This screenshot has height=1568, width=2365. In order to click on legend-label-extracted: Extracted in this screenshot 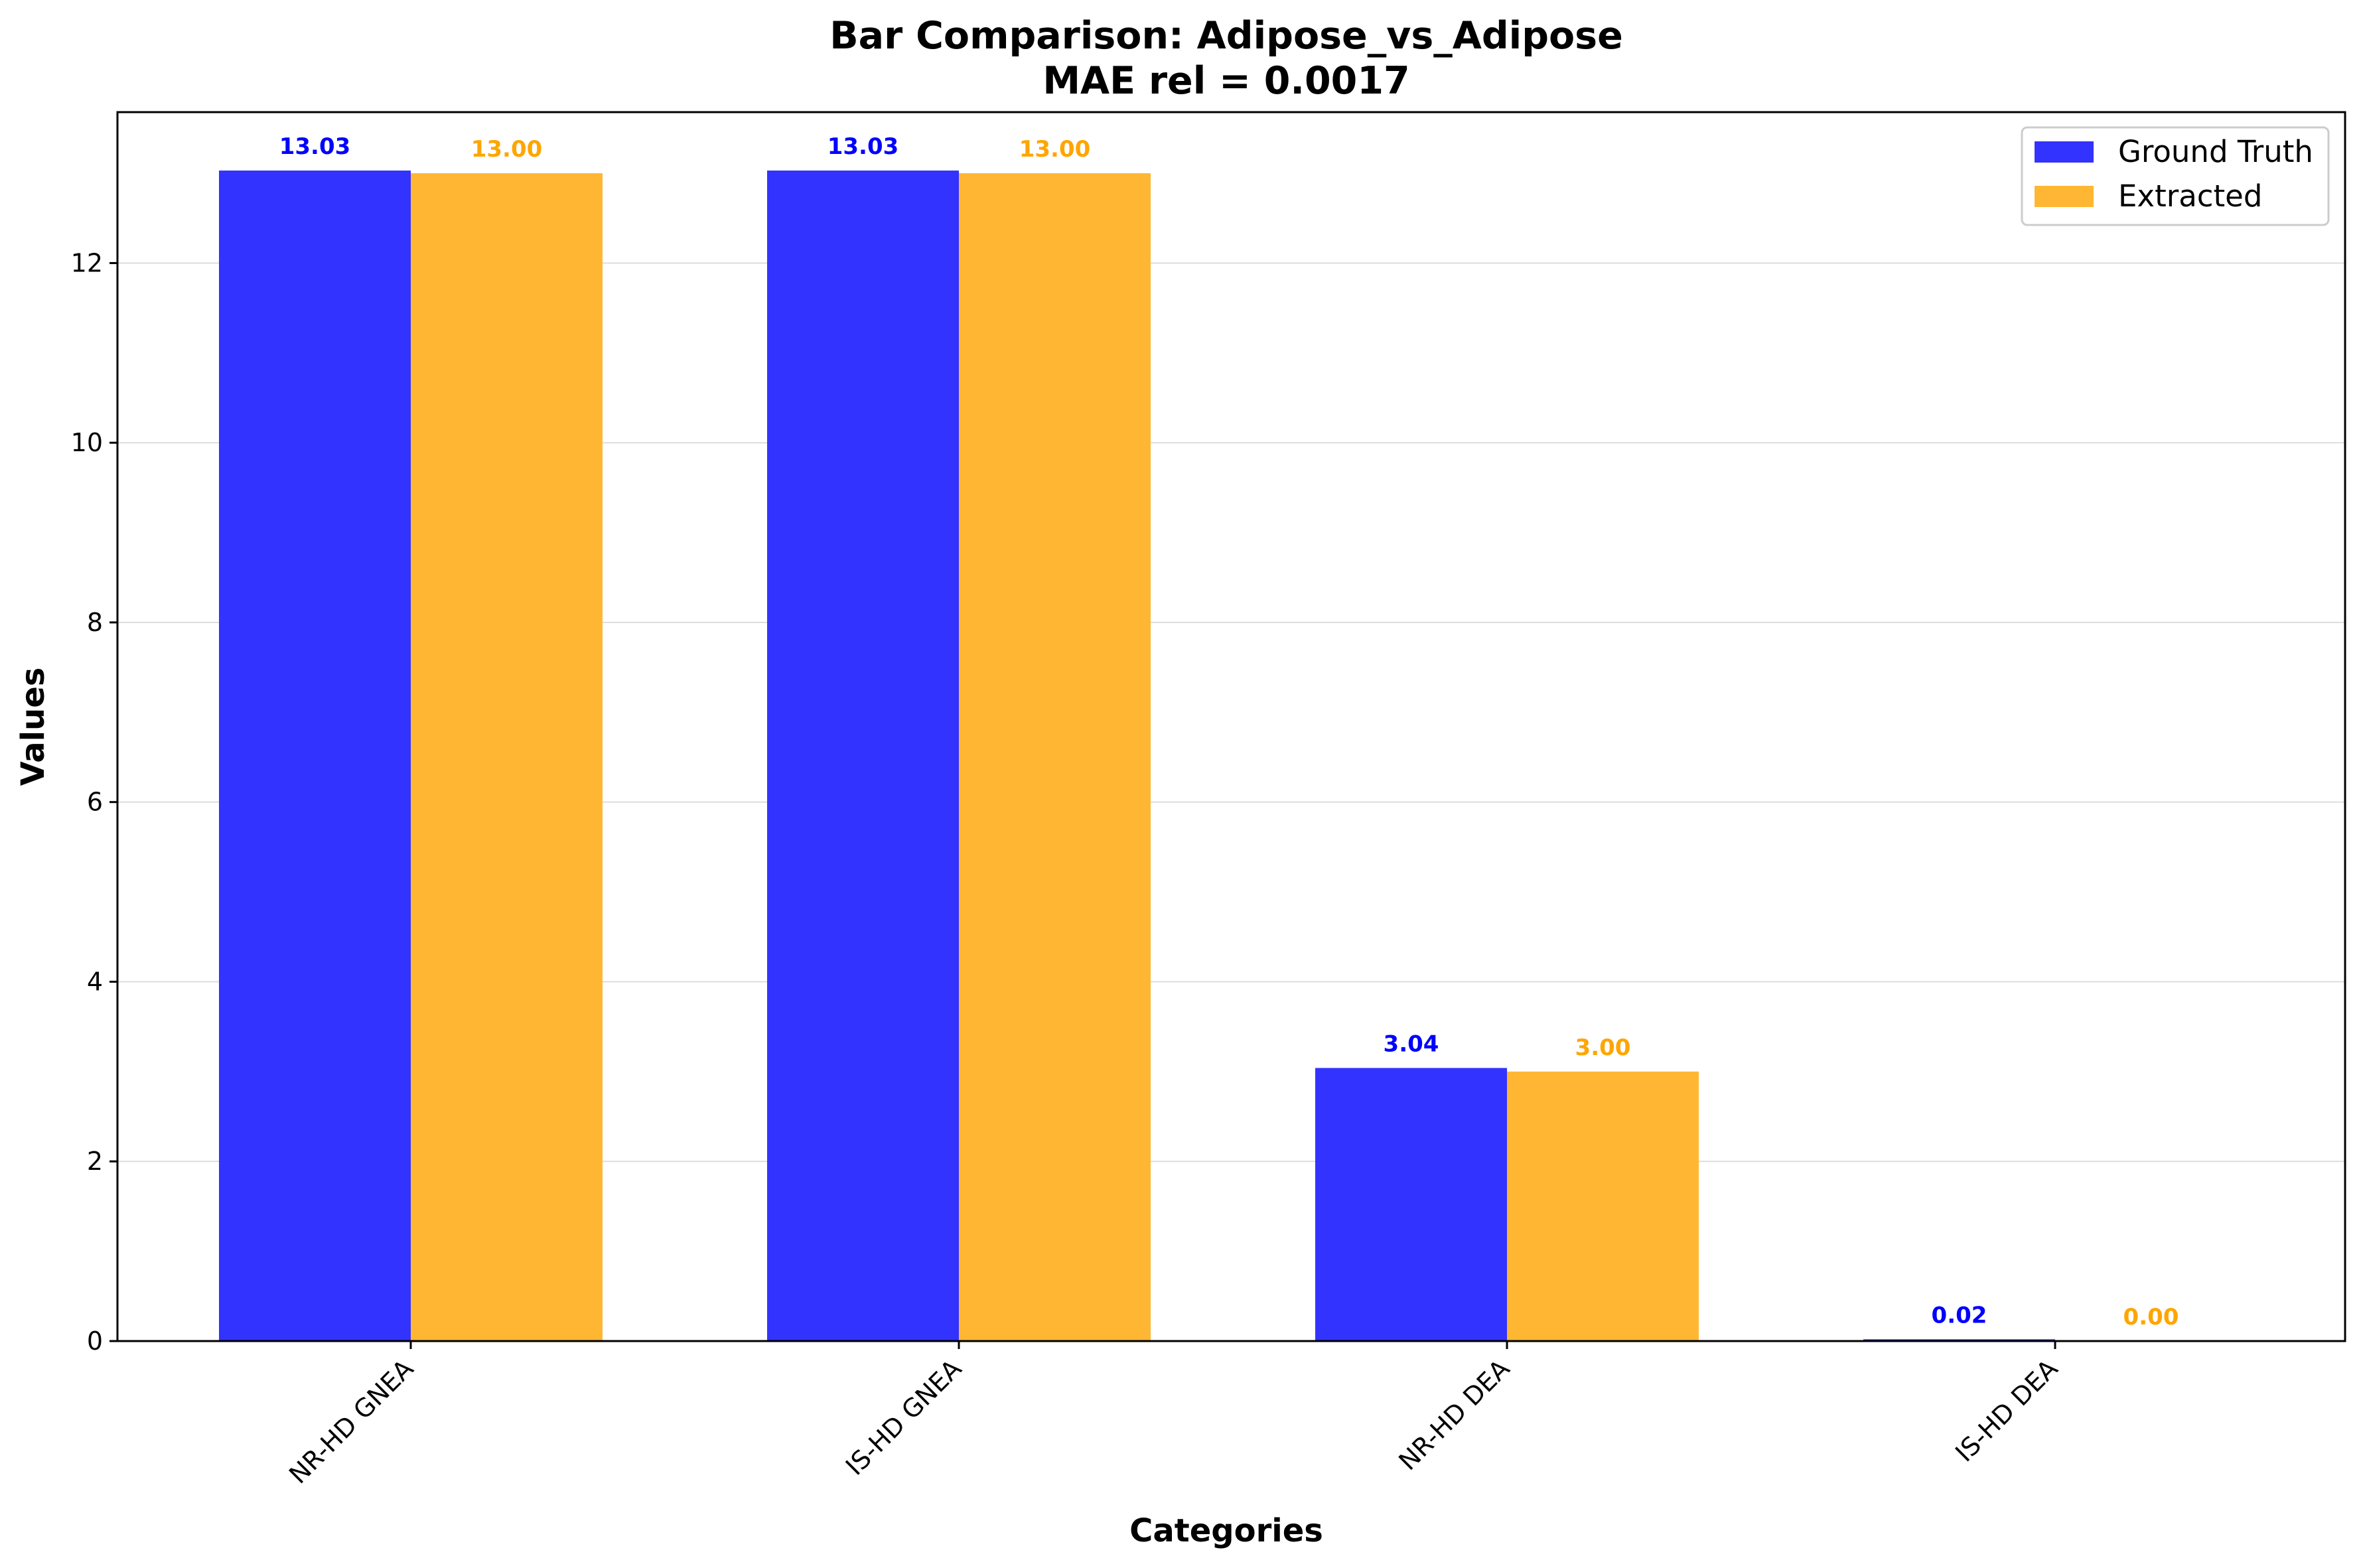, I will do `click(2190, 196)`.